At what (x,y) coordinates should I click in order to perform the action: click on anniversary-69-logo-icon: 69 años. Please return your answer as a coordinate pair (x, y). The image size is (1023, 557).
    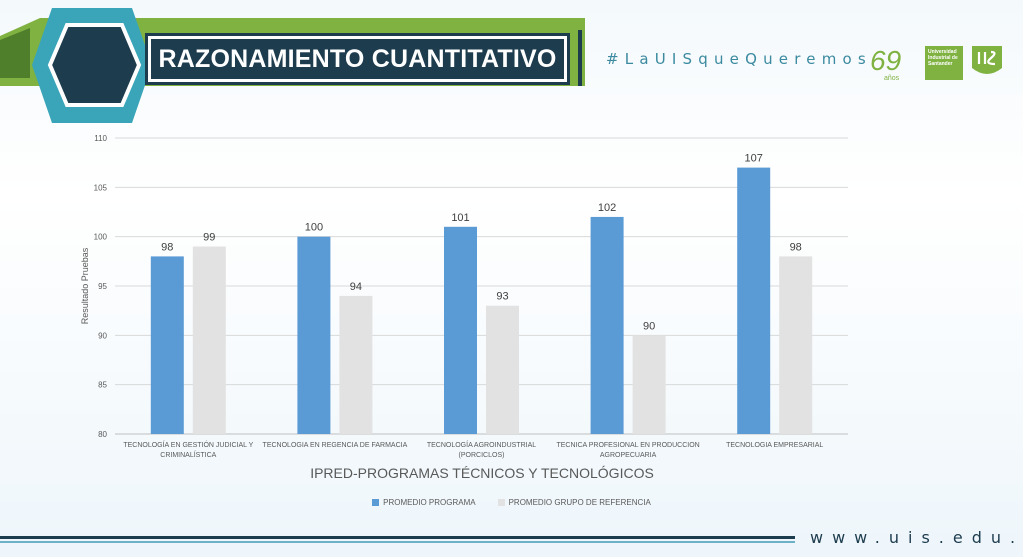
    Looking at the image, I should click on (885, 63).